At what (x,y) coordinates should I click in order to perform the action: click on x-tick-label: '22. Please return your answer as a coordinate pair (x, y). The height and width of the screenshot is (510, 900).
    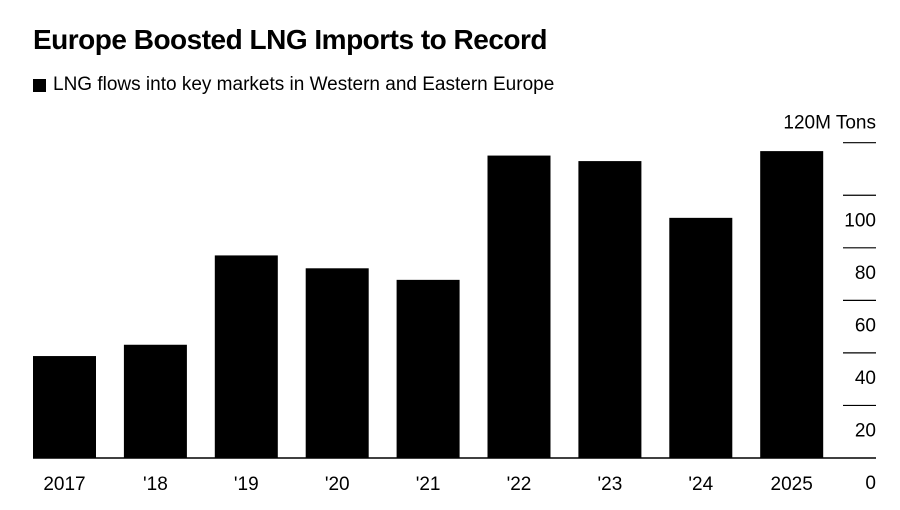
    Looking at the image, I should click on (519, 484).